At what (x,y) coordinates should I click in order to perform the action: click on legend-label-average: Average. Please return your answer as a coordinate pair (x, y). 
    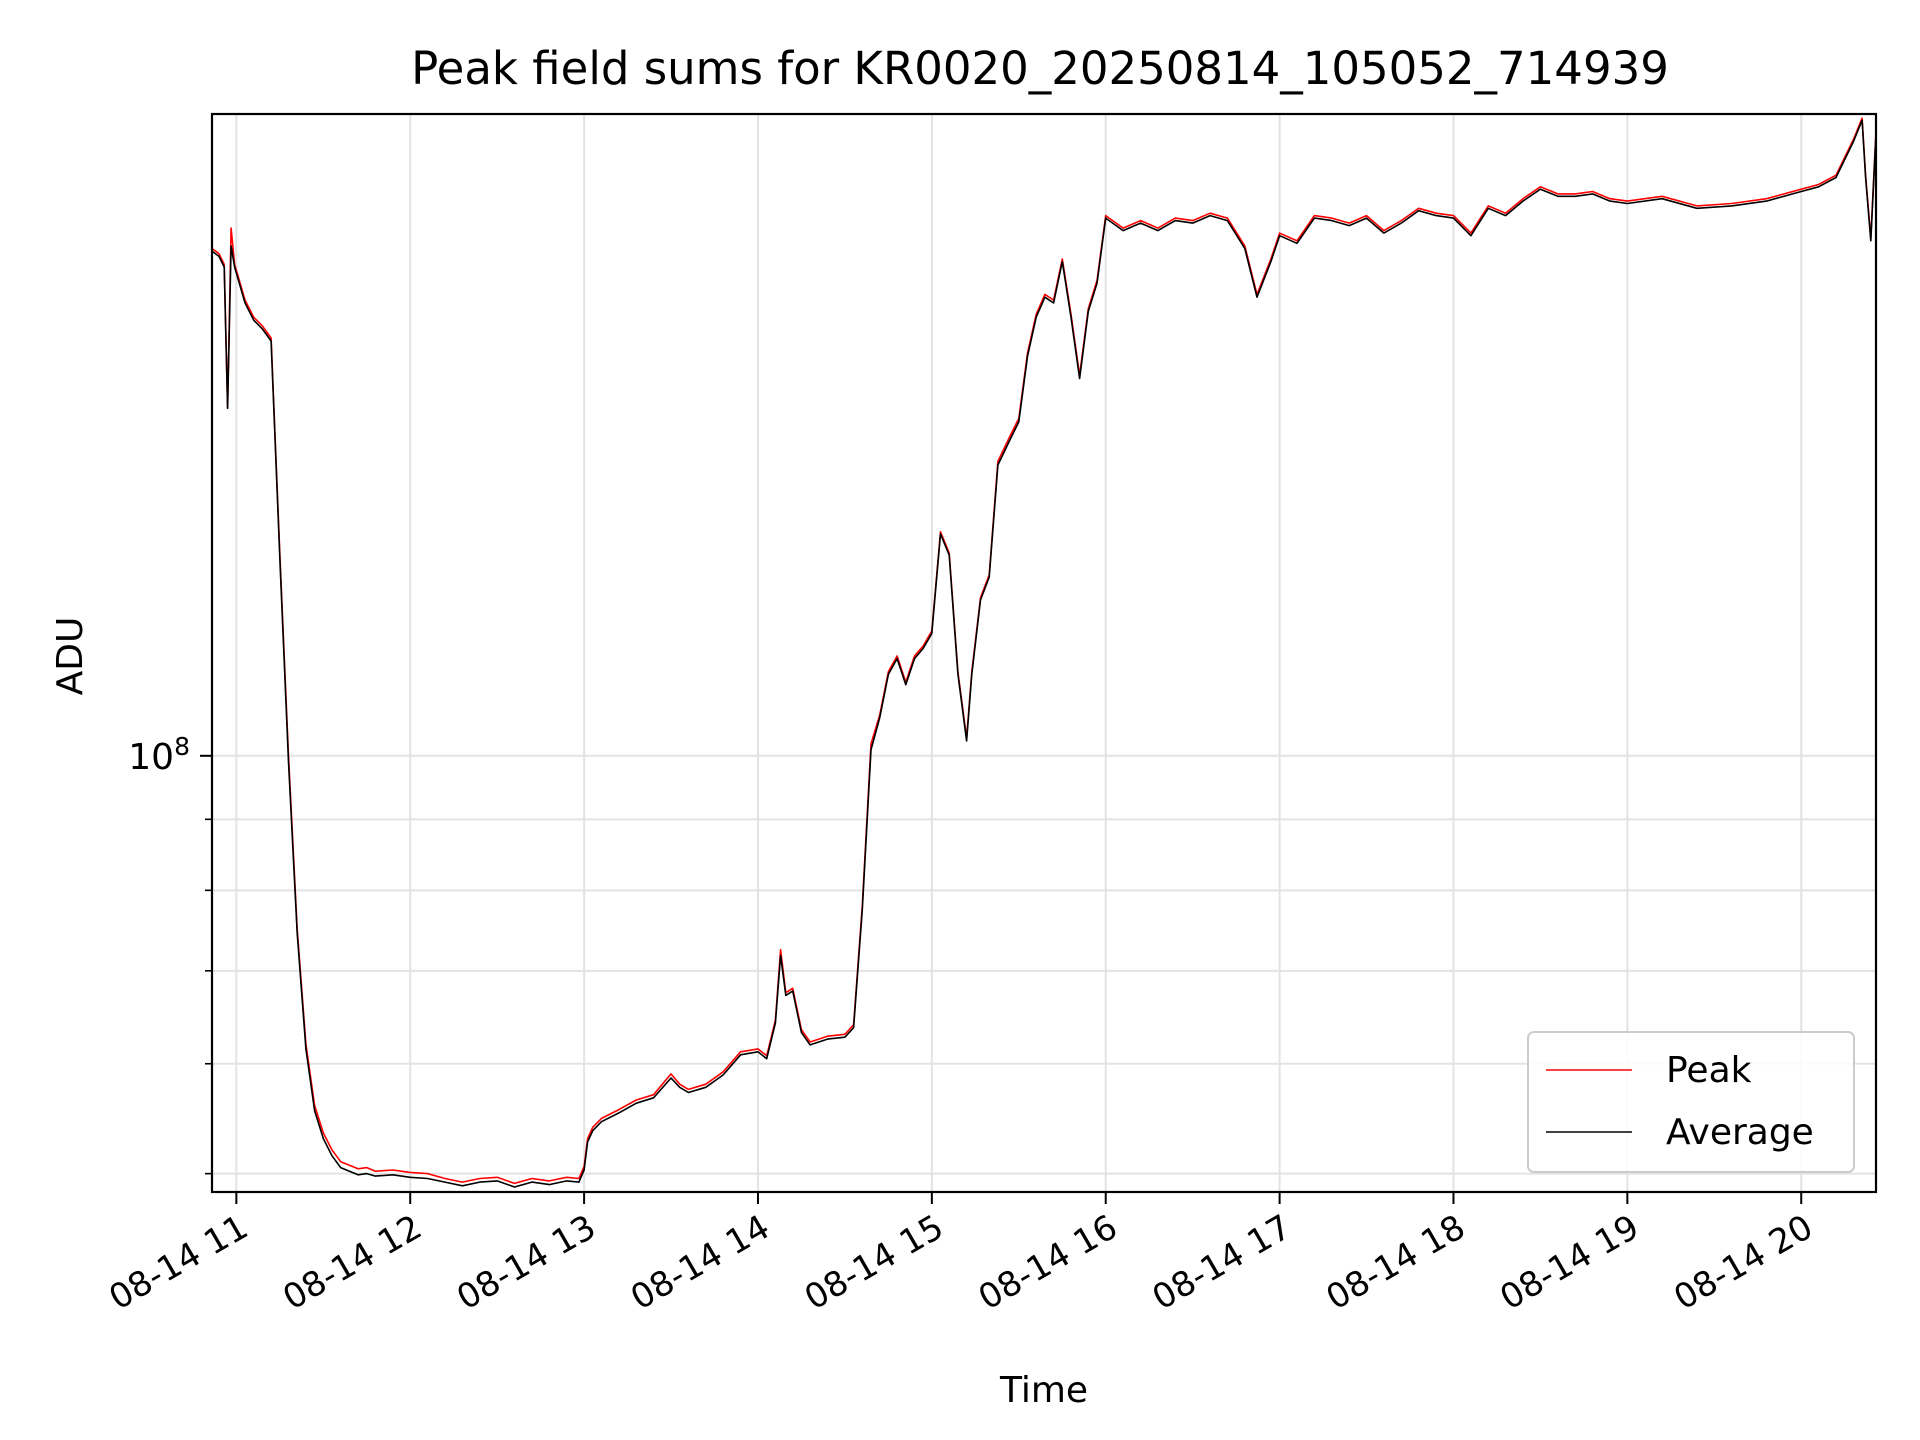
    Looking at the image, I should click on (1740, 1132).